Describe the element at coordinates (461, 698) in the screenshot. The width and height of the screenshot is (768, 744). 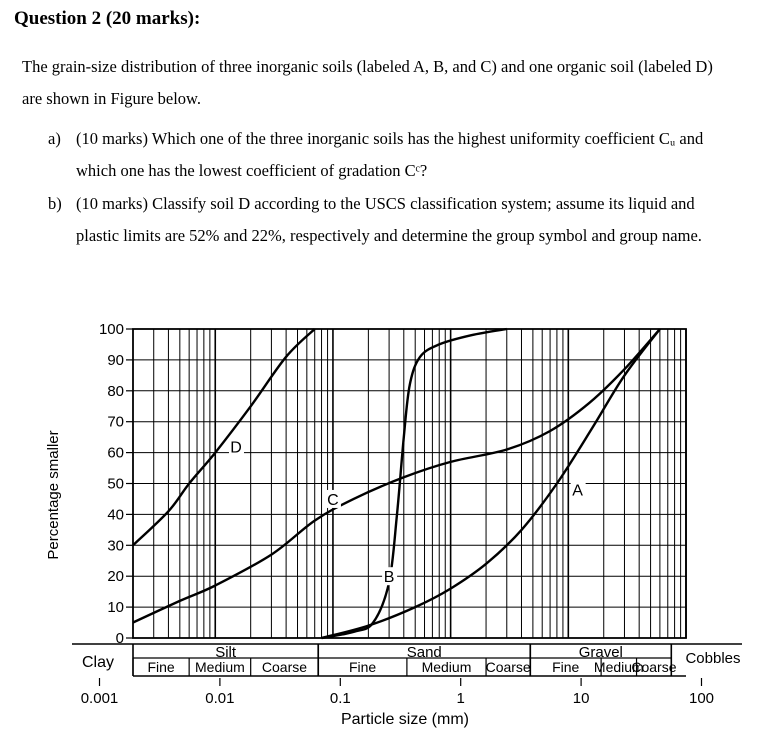
I see `x-tick-label: 1` at that location.